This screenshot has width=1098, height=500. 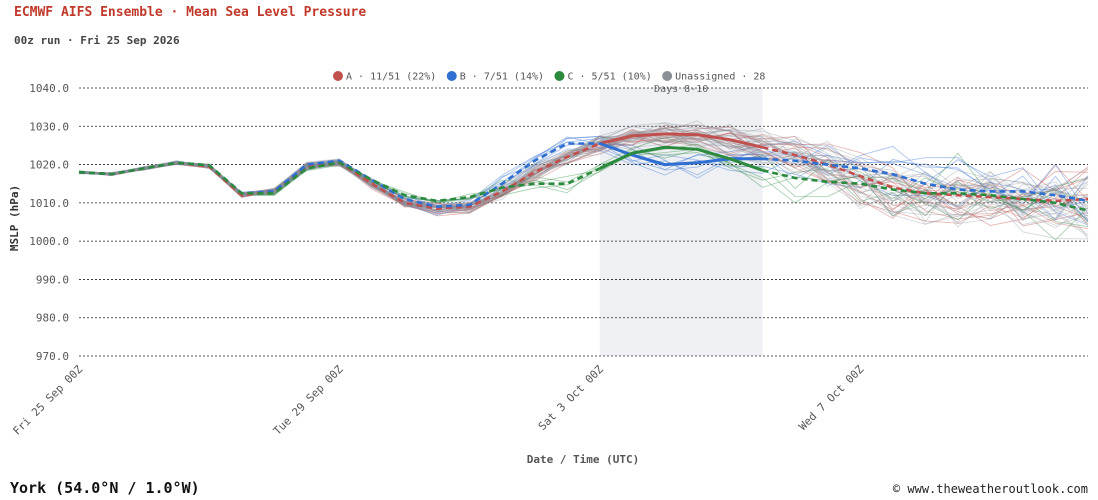 I want to click on y-tick-label: 990.0, so click(x=52, y=279).